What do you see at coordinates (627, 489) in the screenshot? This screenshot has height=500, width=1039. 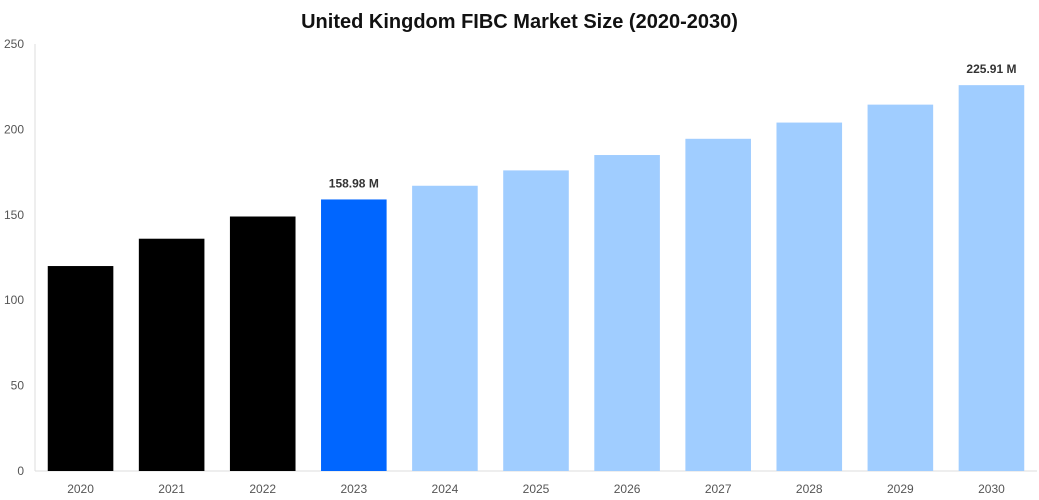 I see `x-tick-label-2026: 2026` at bounding box center [627, 489].